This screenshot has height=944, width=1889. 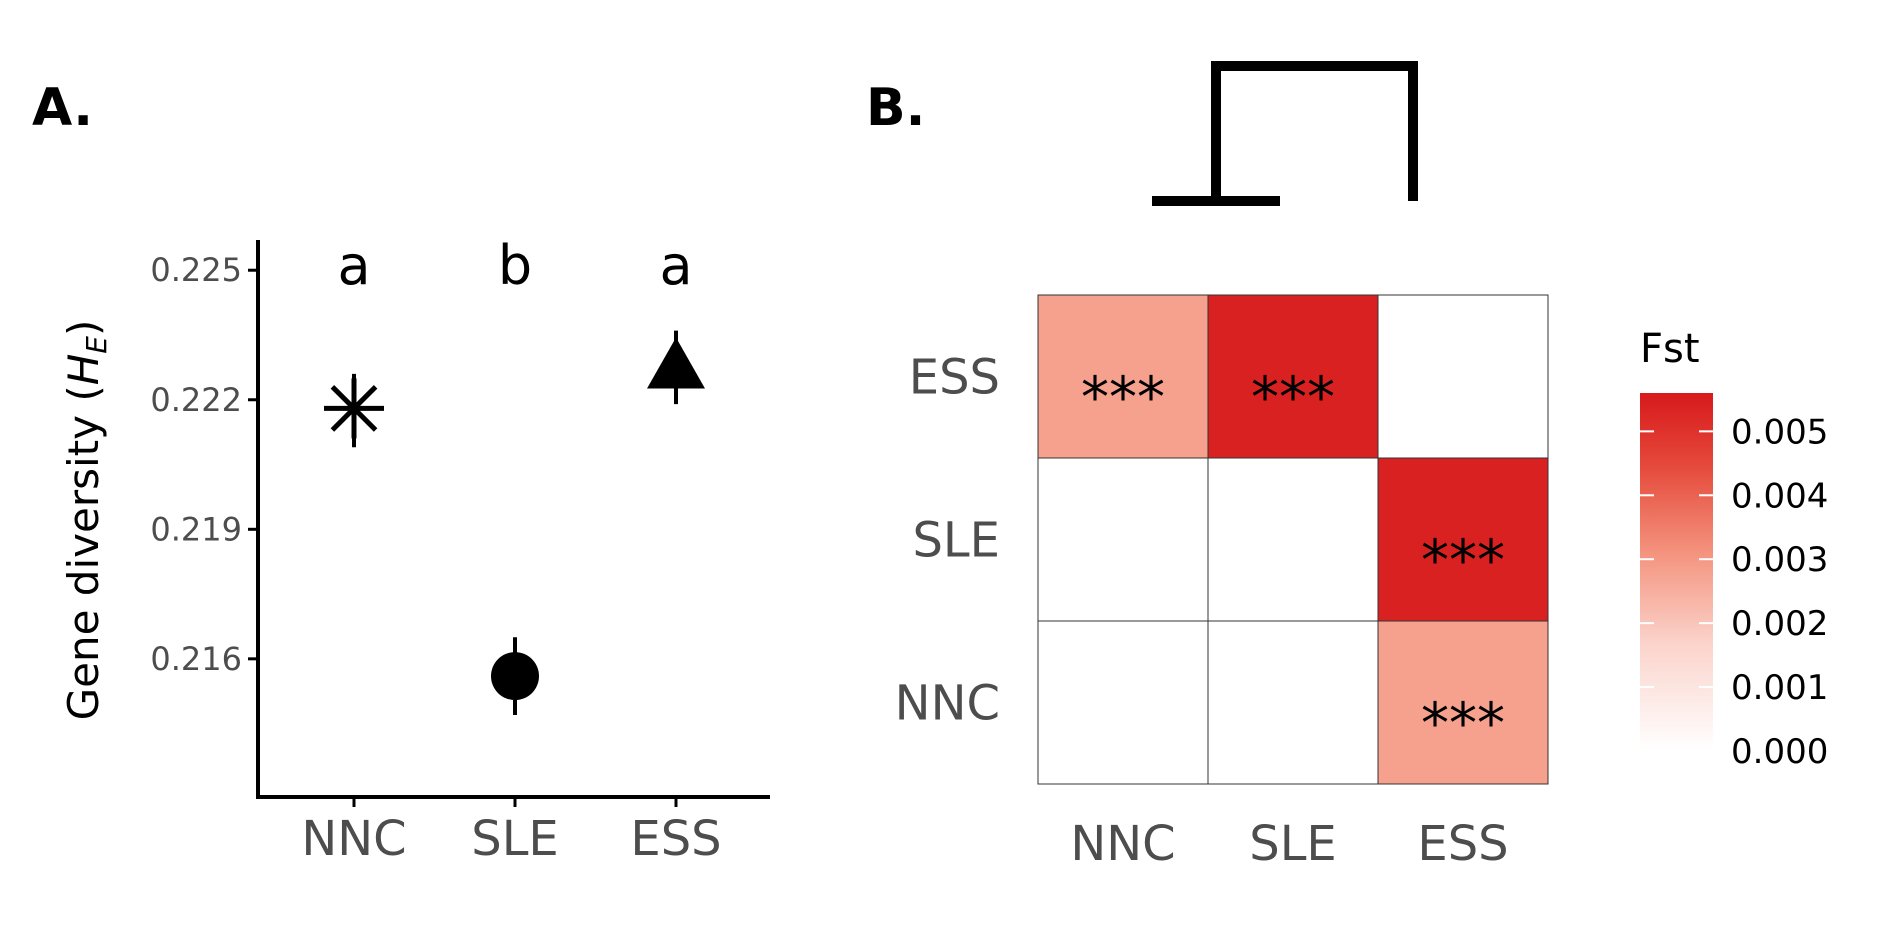 I want to click on dendrogram, so click(x=1285, y=133).